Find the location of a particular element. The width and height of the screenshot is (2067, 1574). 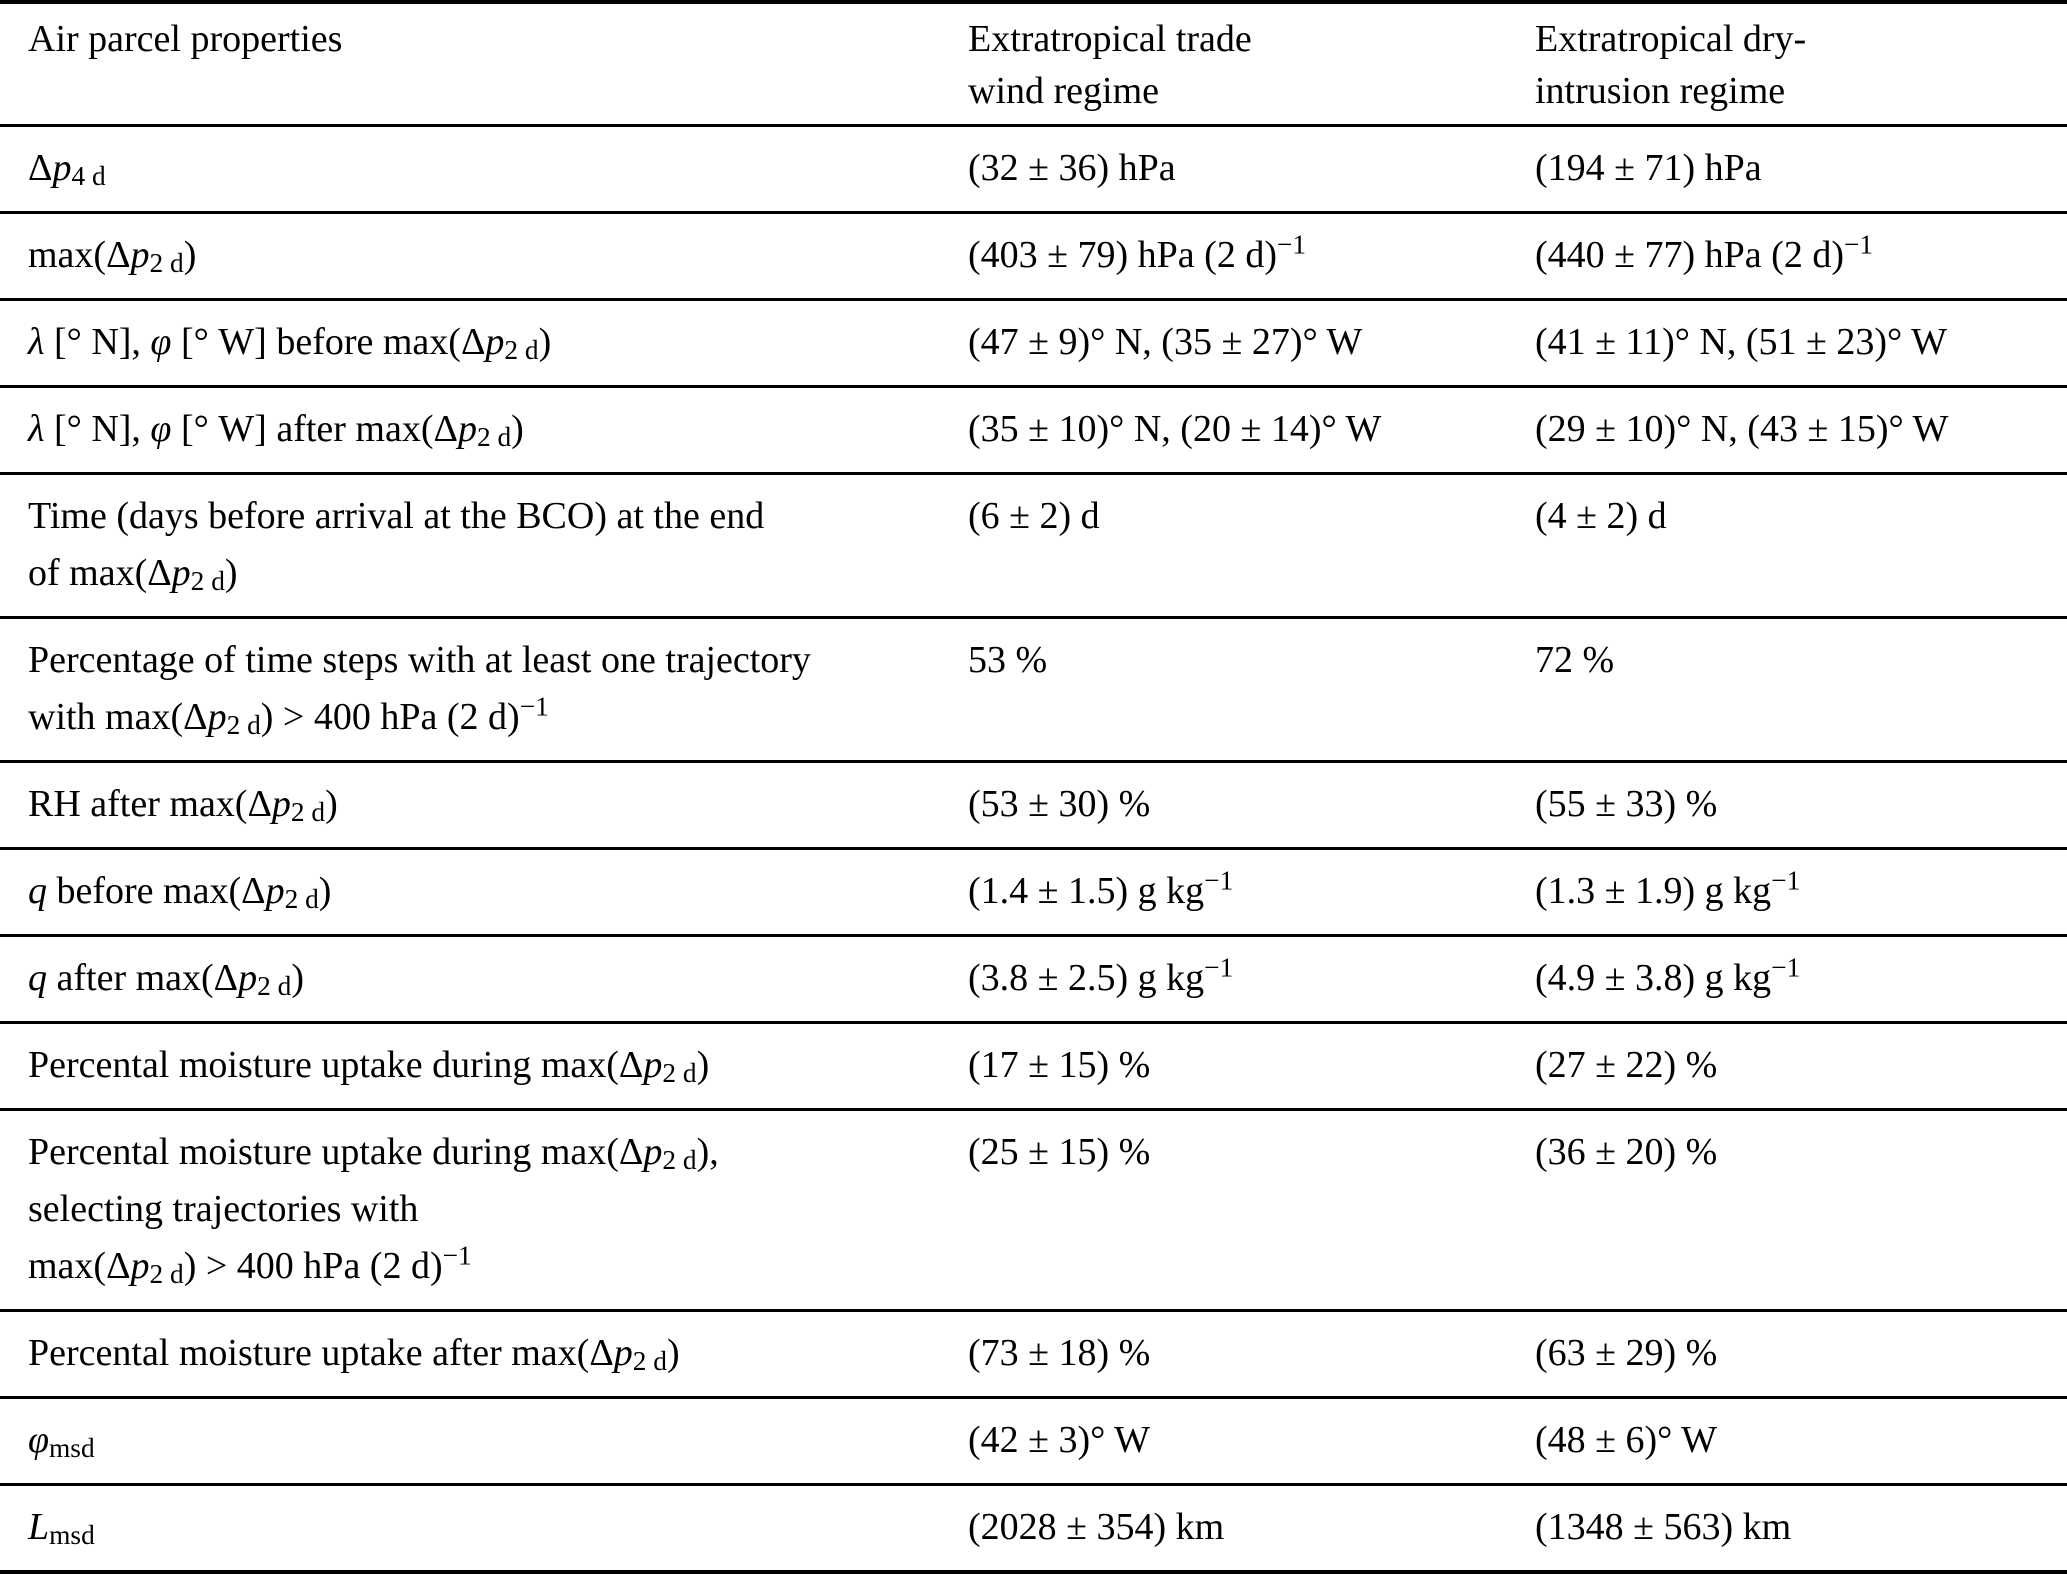

row-property-label: q after max(Δp2 d) is located at coordinates (166, 979).